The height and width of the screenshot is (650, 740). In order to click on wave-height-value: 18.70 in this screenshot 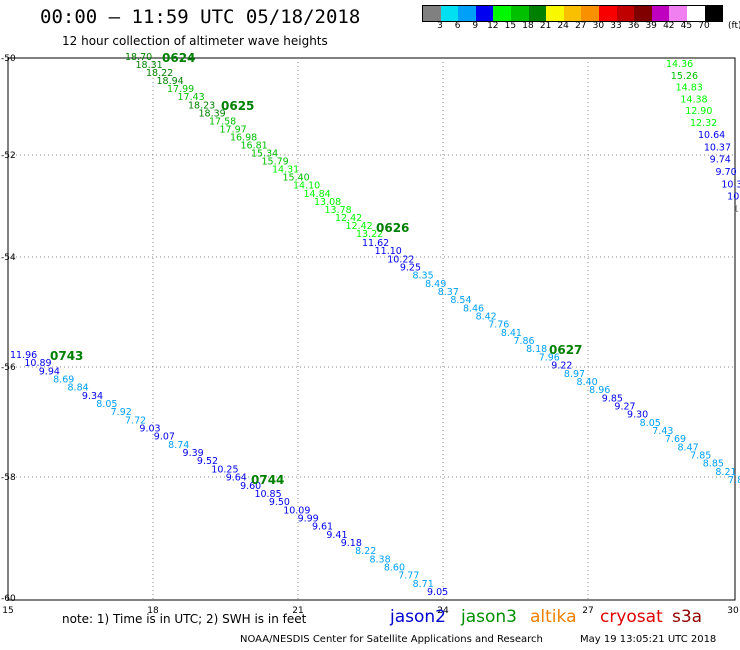, I will do `click(138, 57)`.